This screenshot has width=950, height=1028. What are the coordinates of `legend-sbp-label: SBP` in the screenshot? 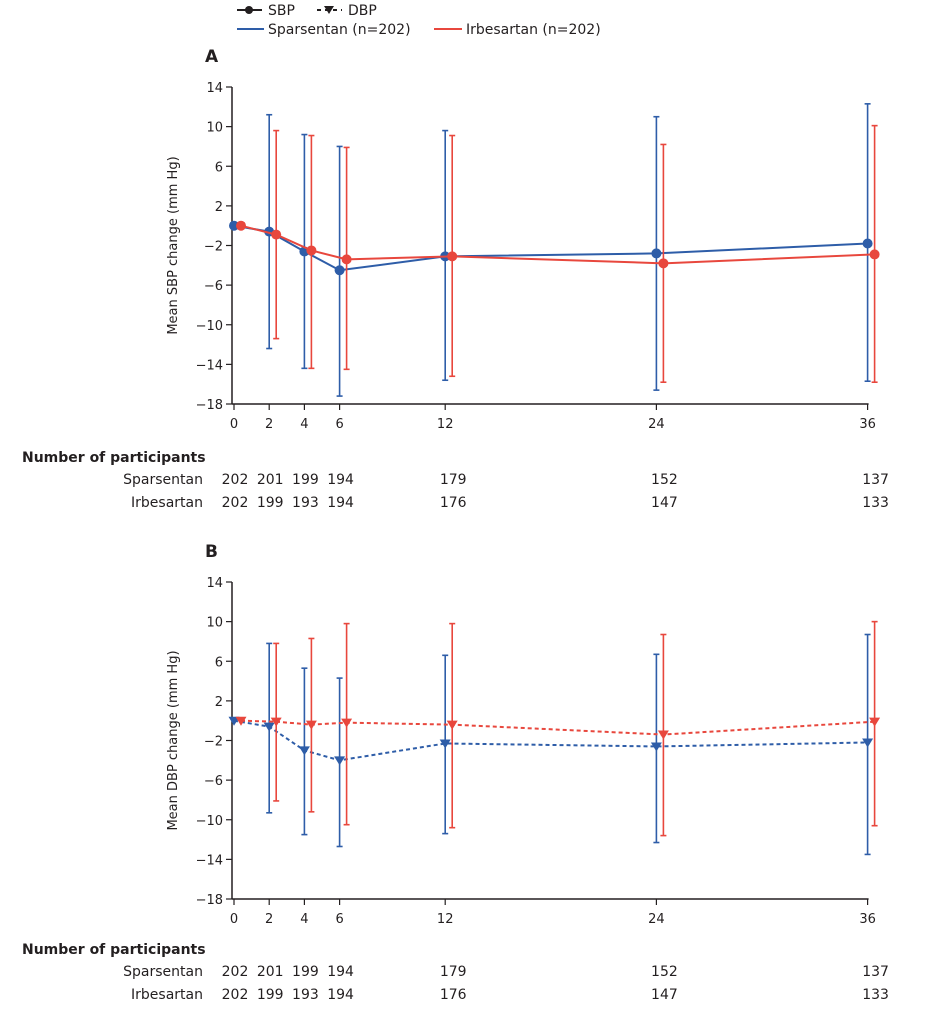 It's located at (281, 11).